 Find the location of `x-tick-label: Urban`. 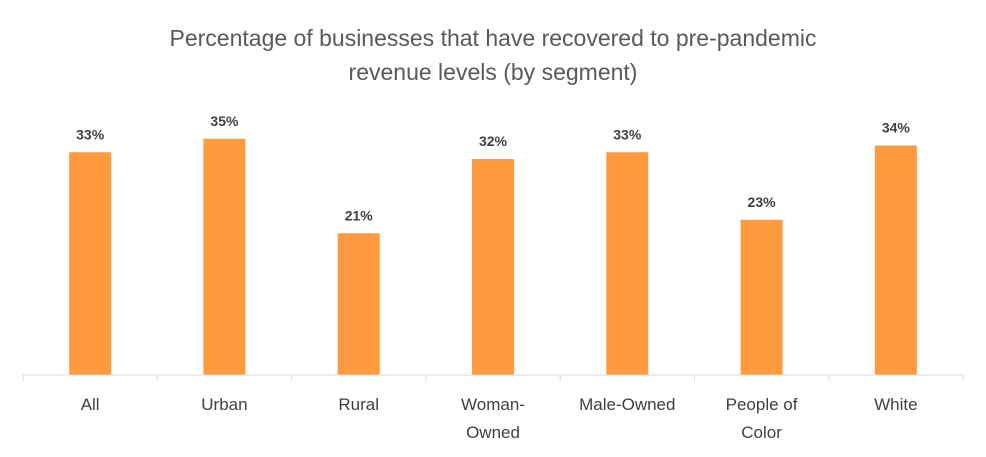

x-tick-label: Urban is located at coordinates (224, 404).